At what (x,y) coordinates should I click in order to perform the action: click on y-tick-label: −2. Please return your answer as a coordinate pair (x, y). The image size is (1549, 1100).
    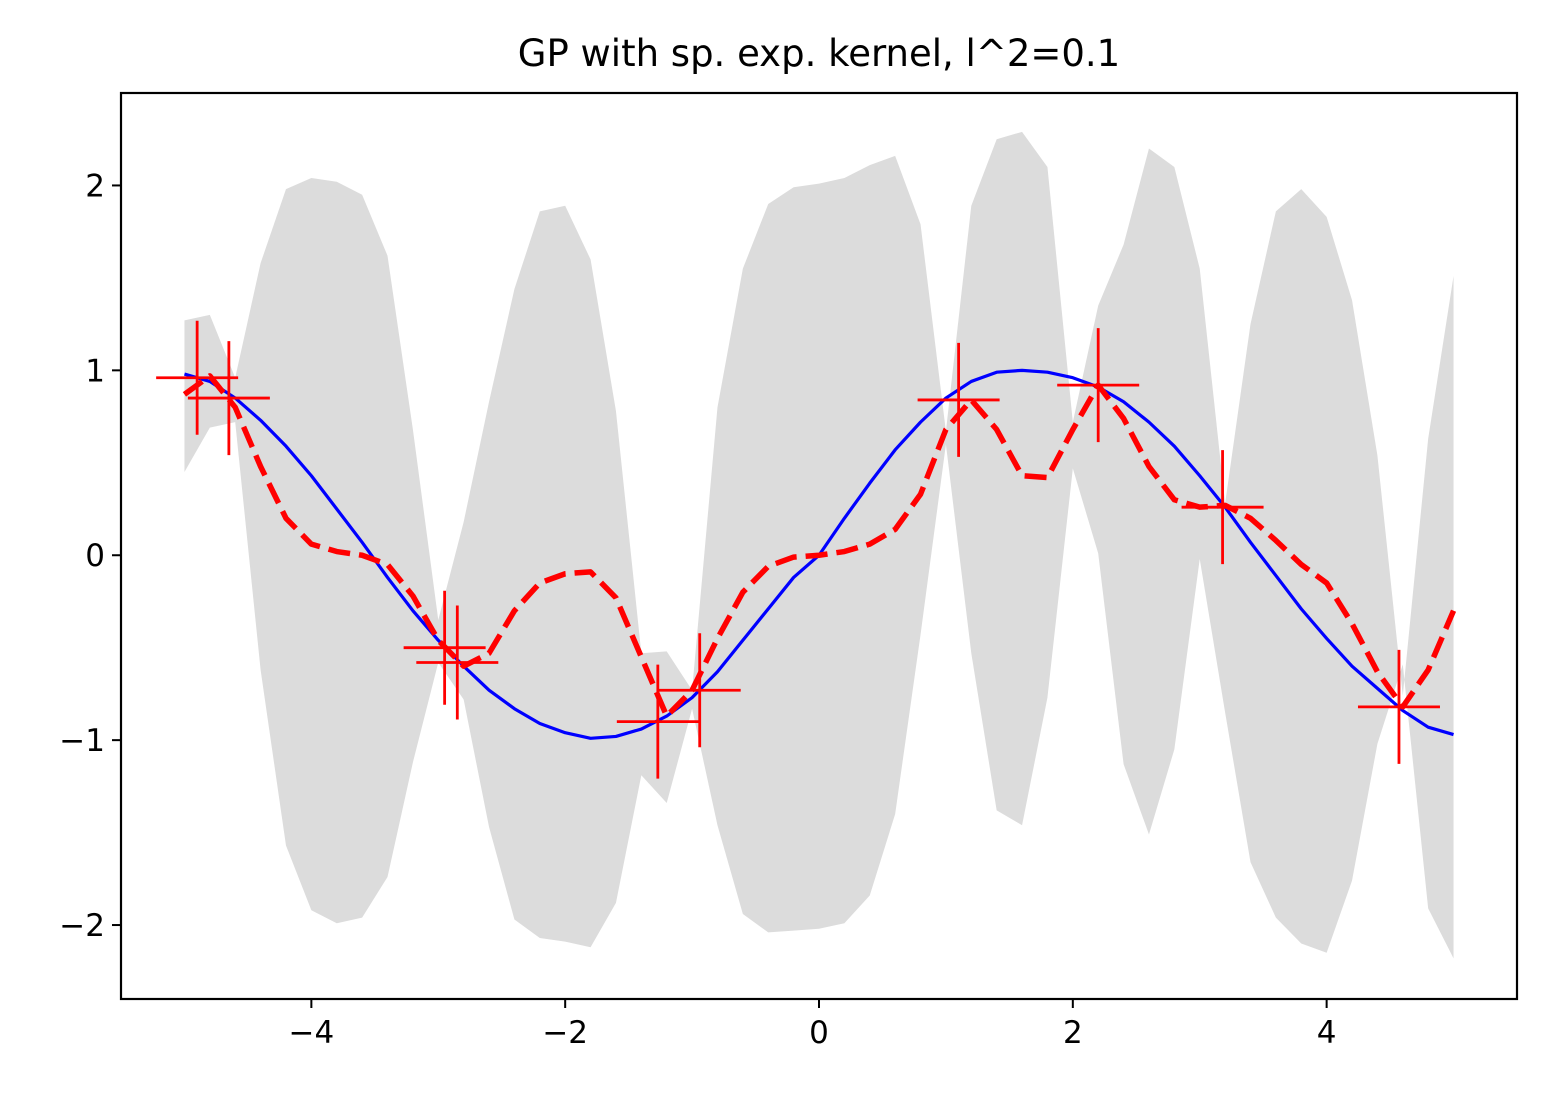
    Looking at the image, I should click on (82, 926).